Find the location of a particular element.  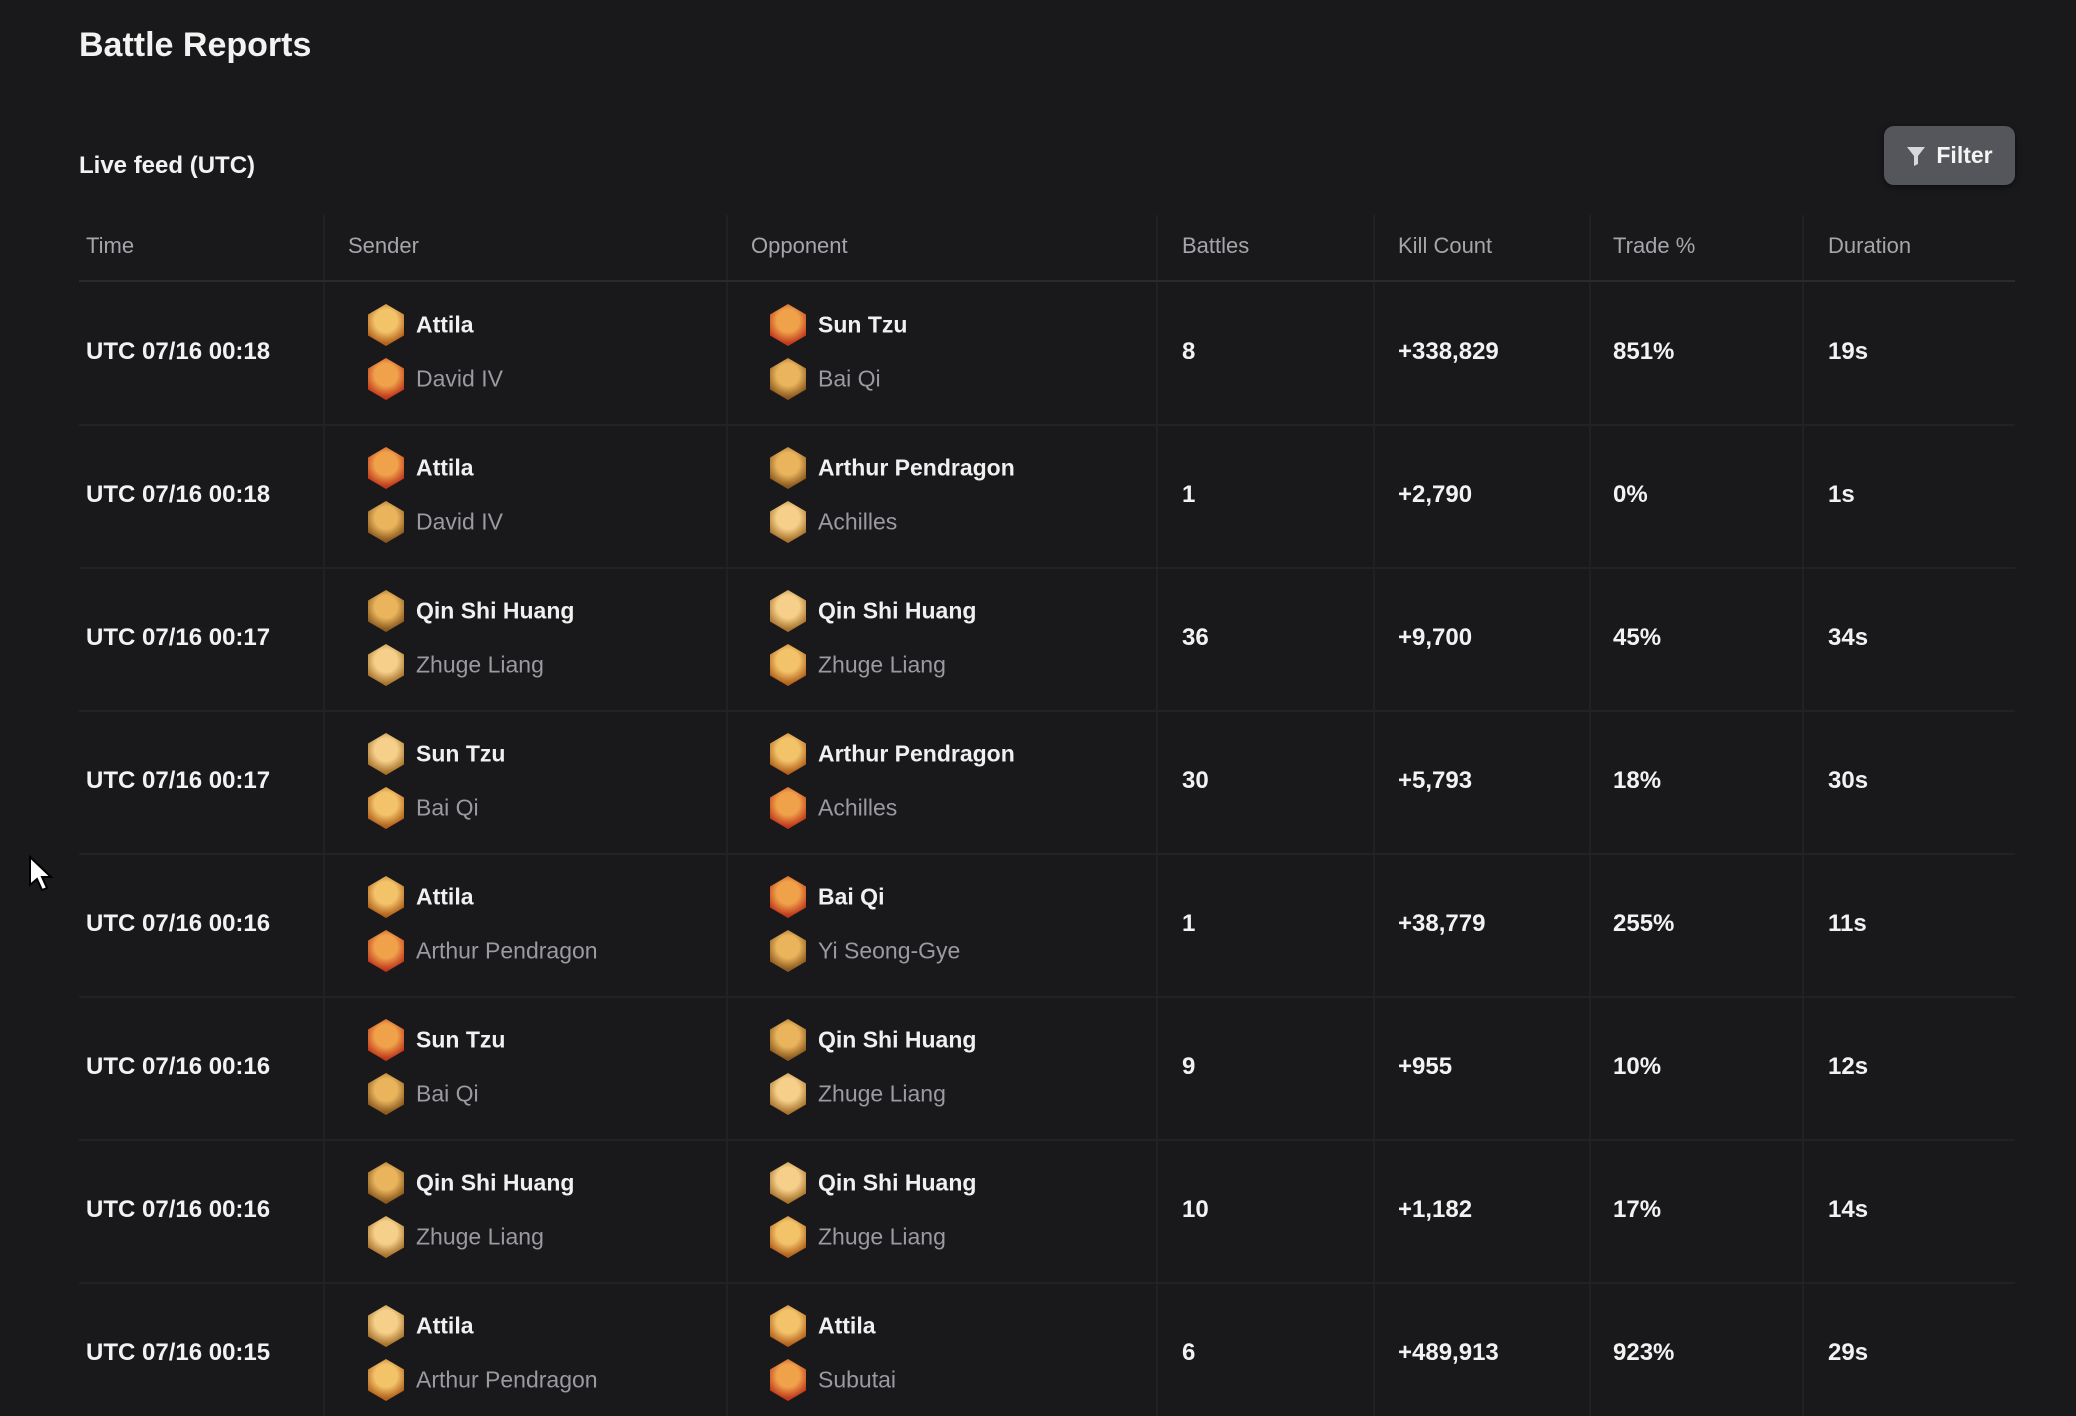

trade-cell: 18% is located at coordinates (1637, 780).